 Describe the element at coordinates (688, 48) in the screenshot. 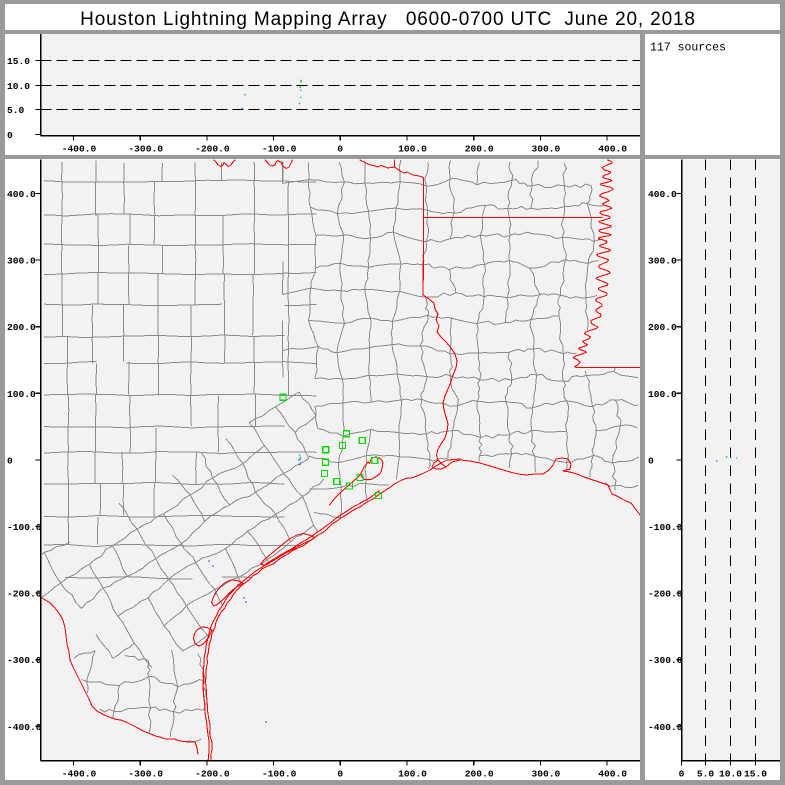

I see `svg-text: 117 sources` at that location.